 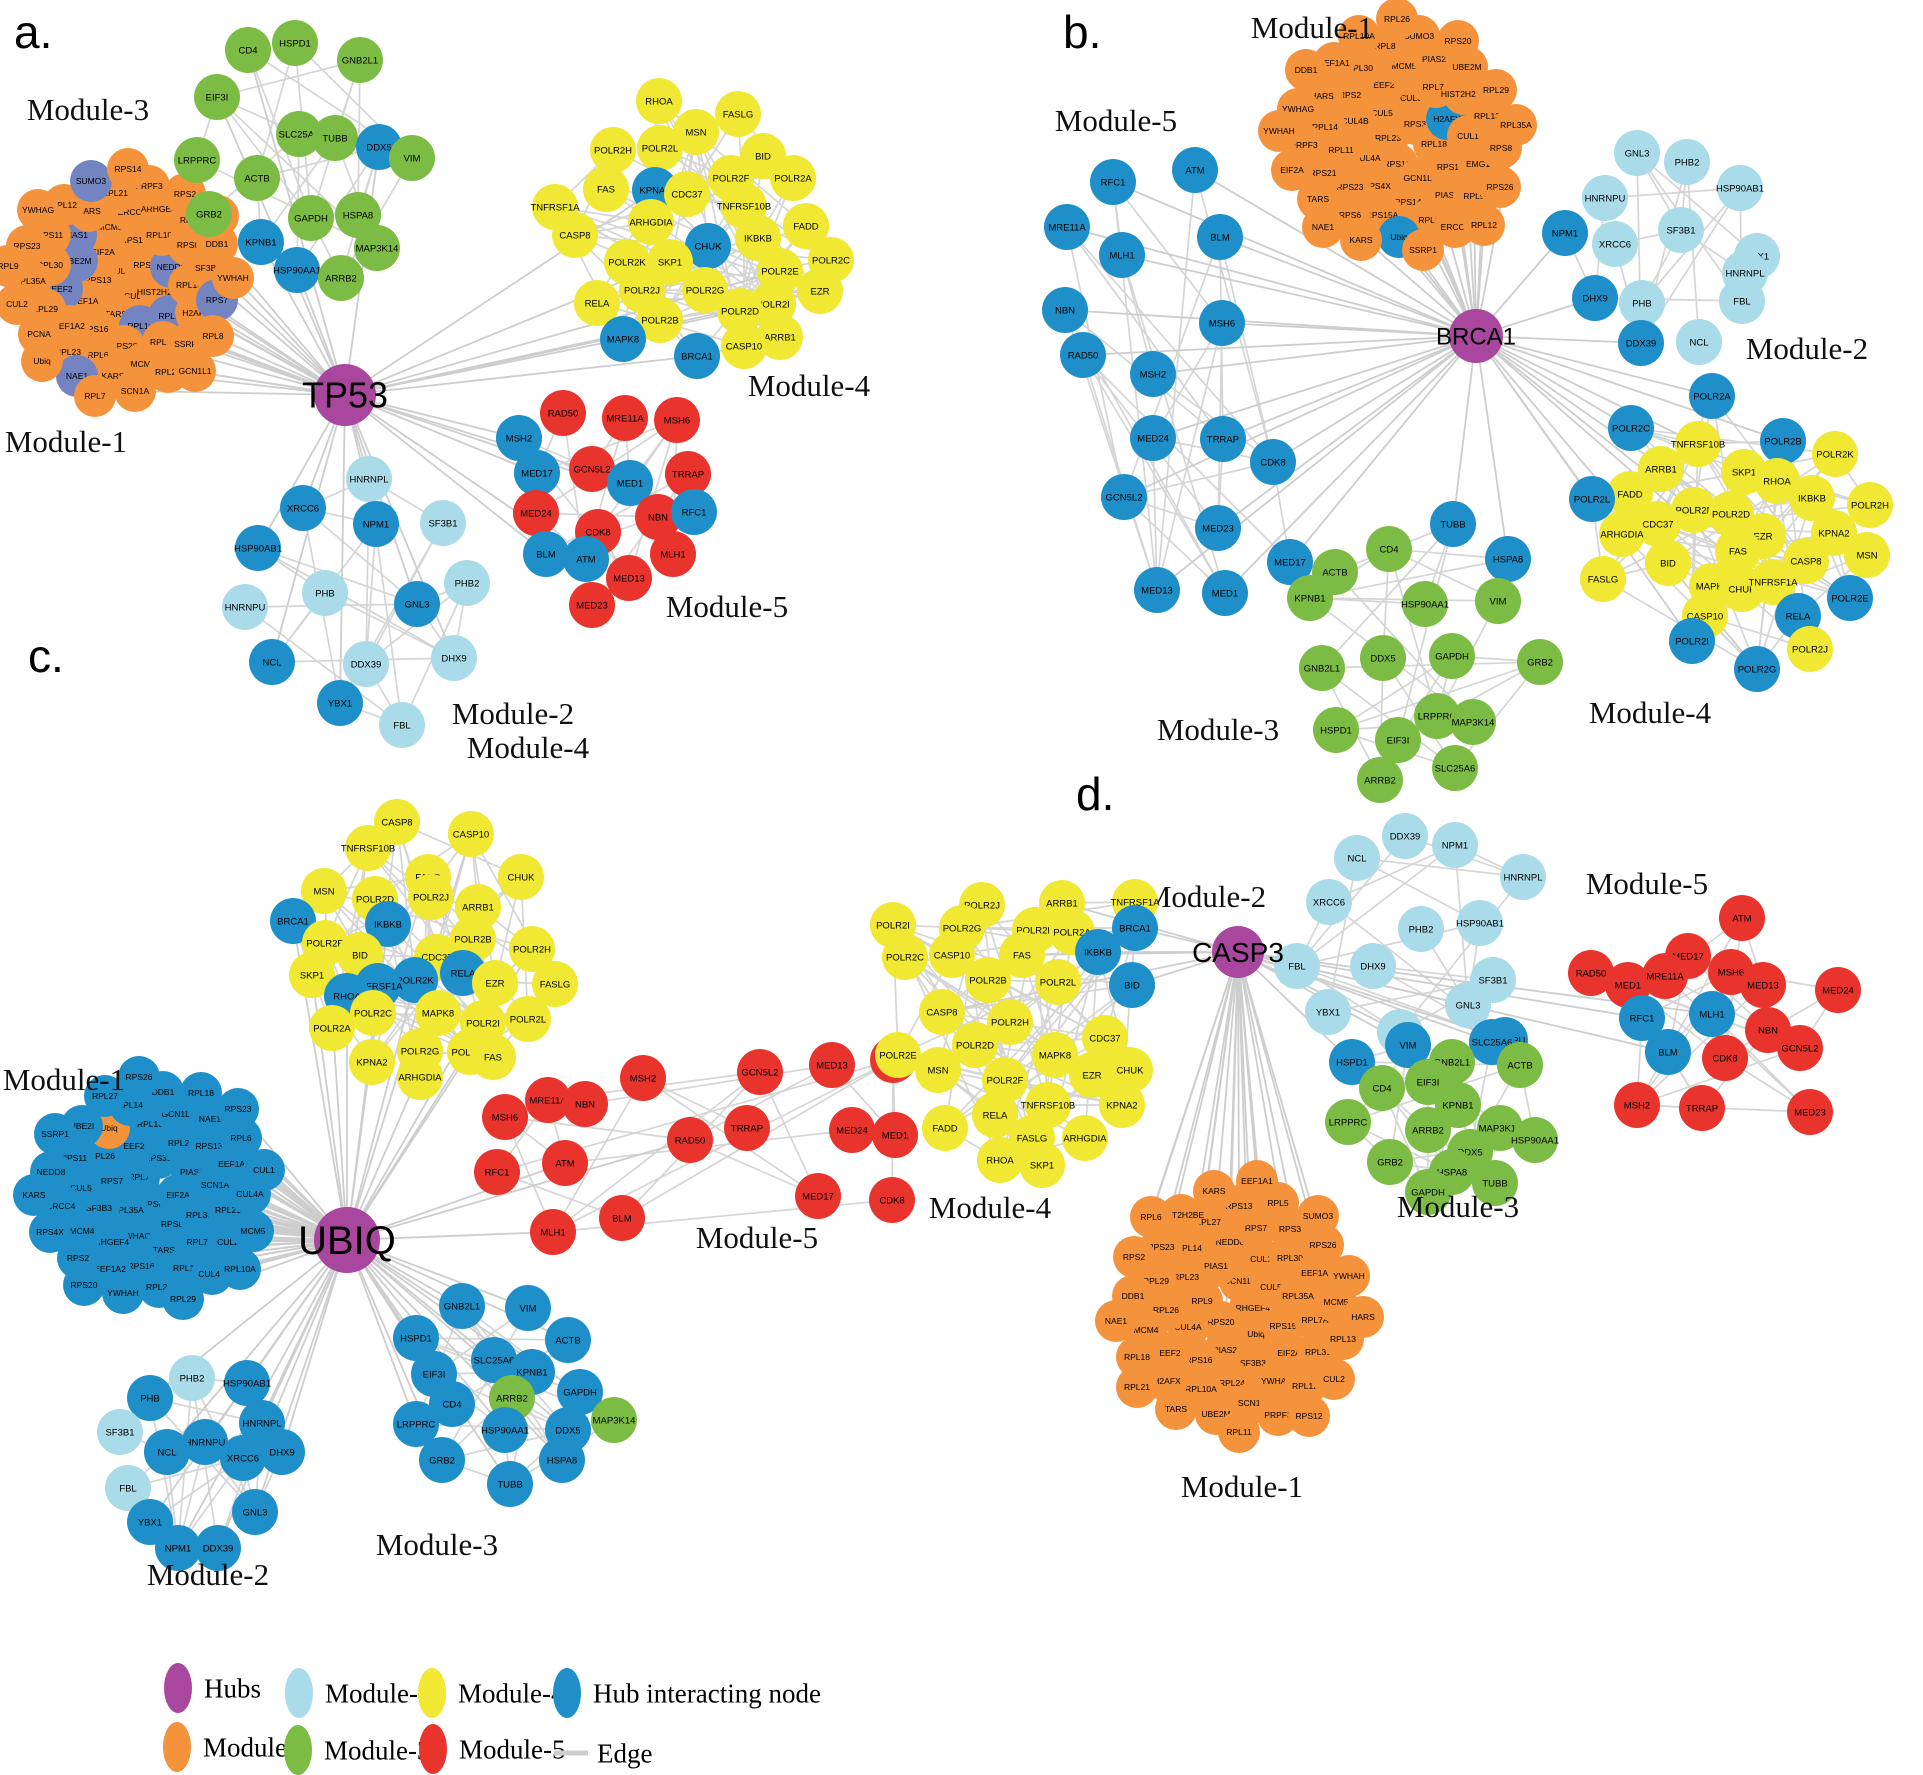 I want to click on node-RPL29, so click(x=1496, y=90).